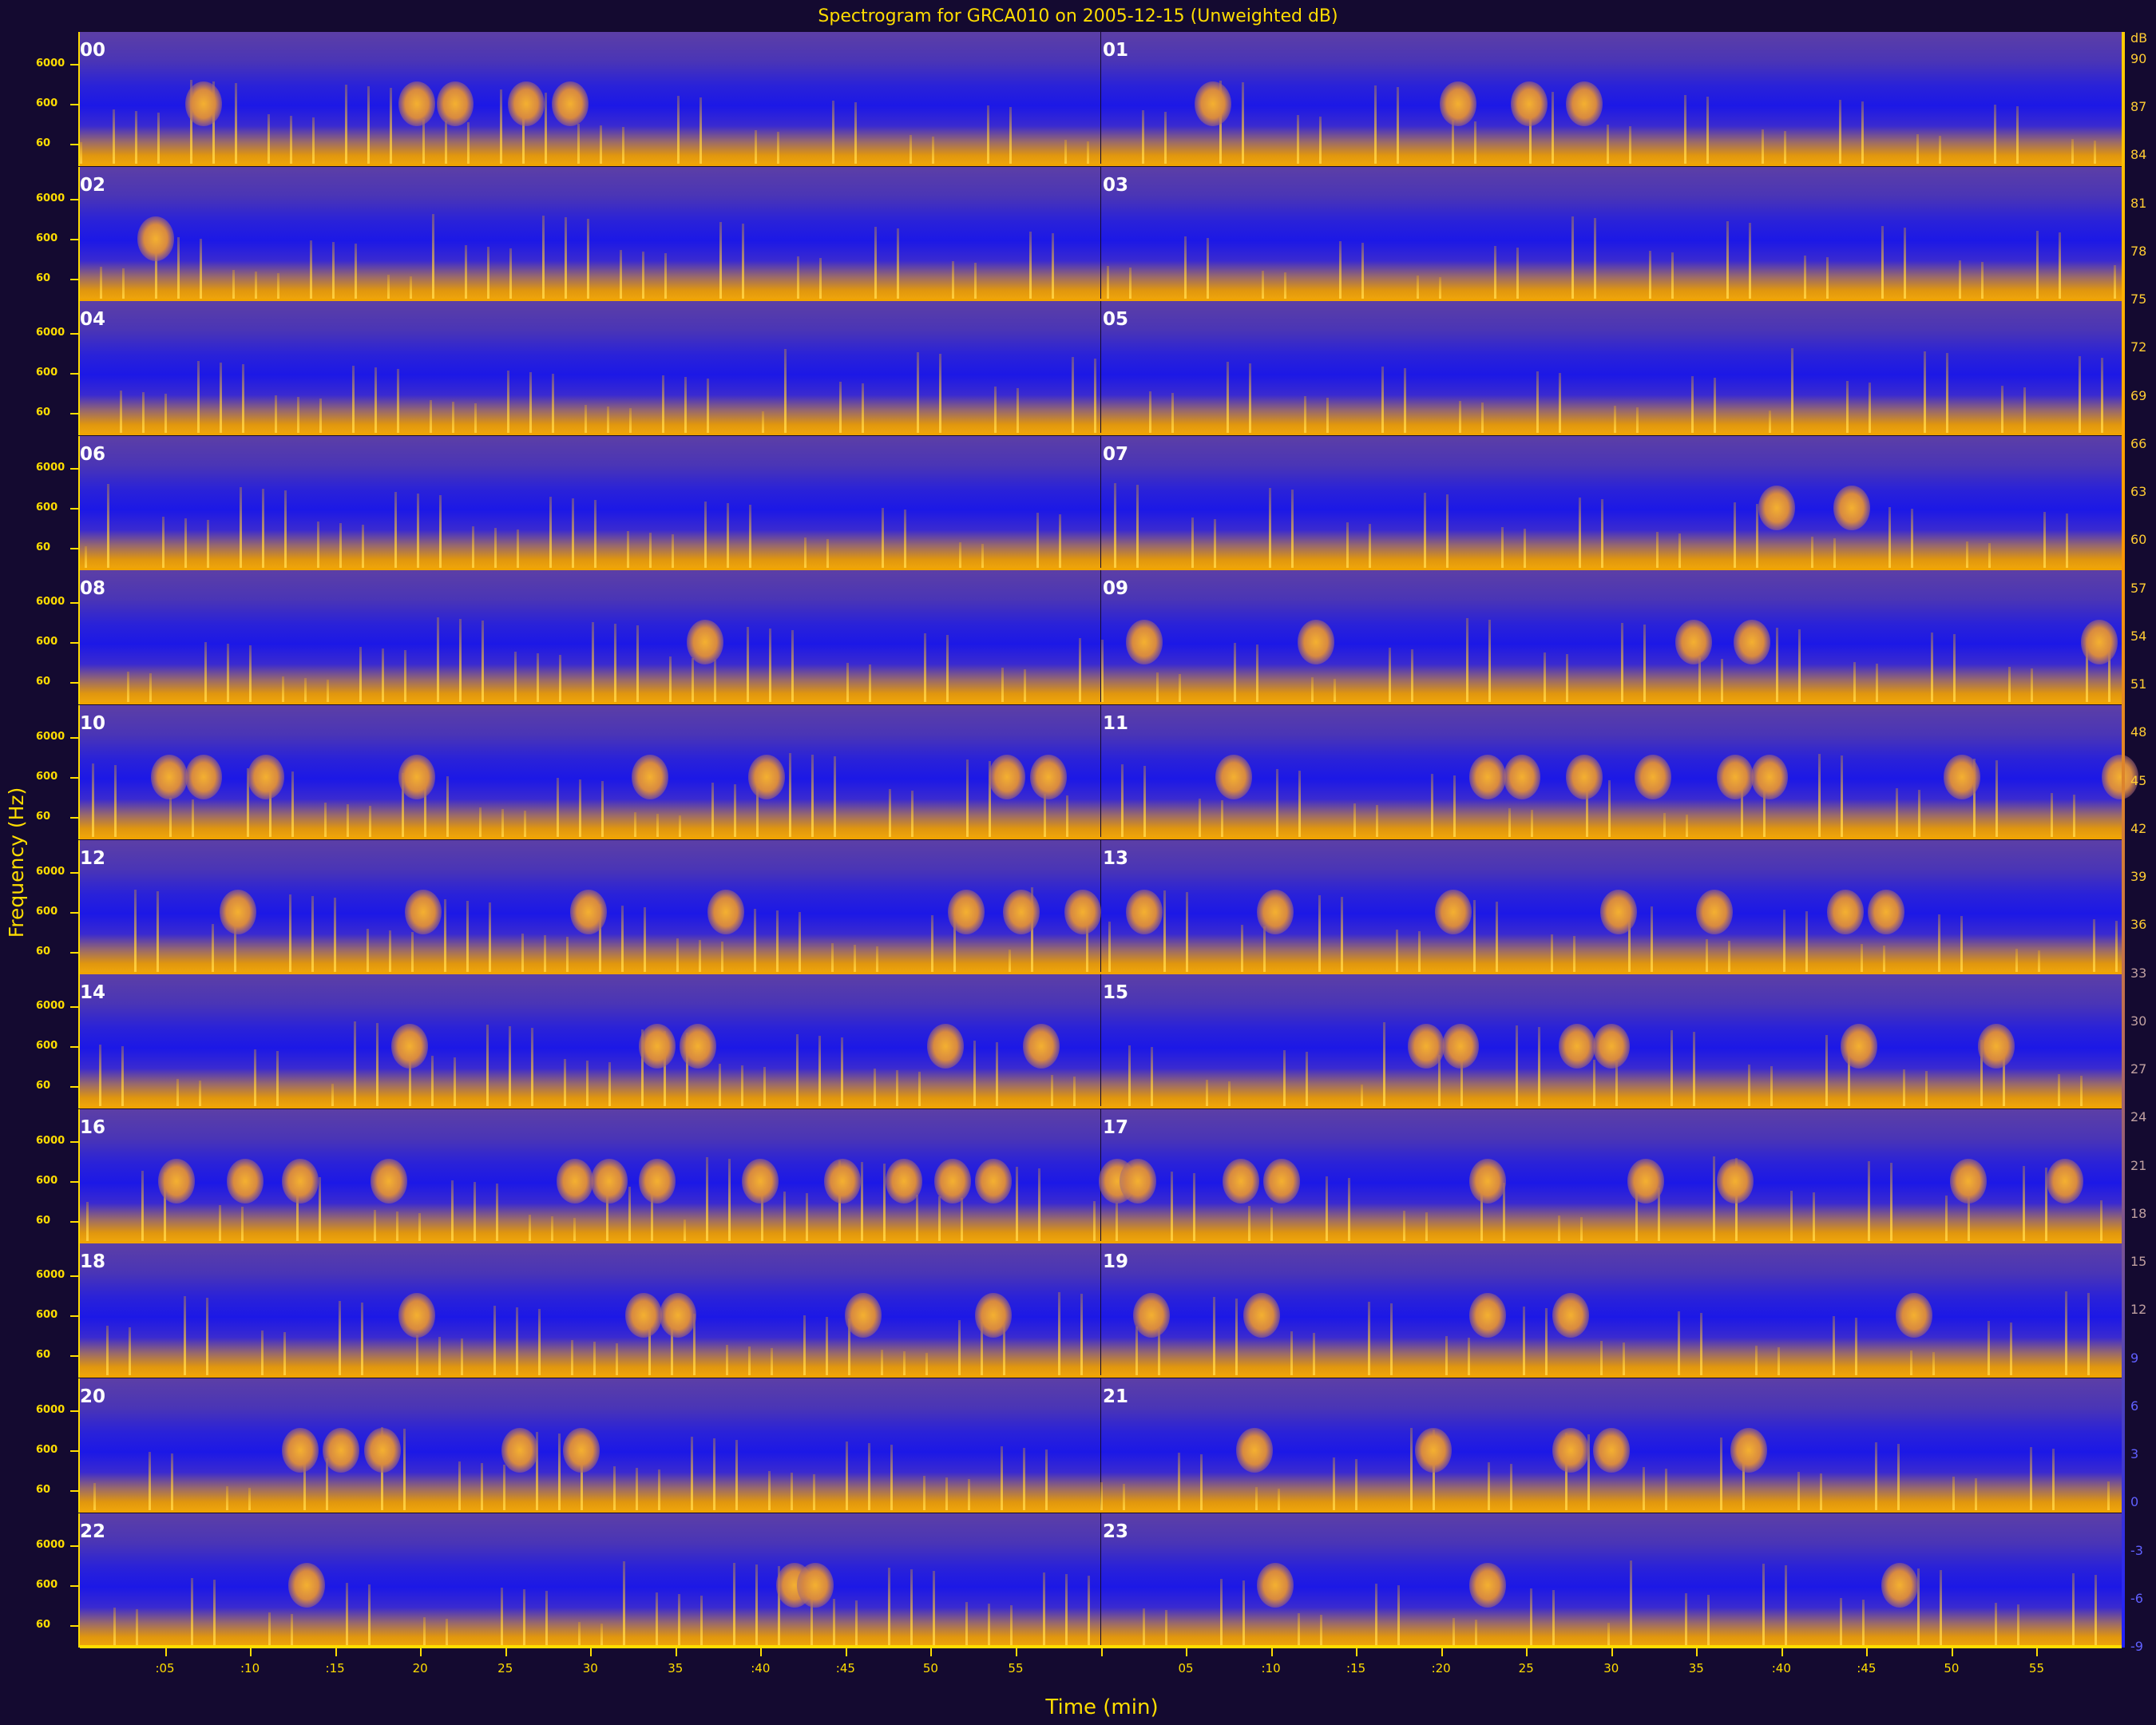 Image resolution: width=2156 pixels, height=1725 pixels. Describe the element at coordinates (2036, 1668) in the screenshot. I see `x-tick-label: 55` at that location.